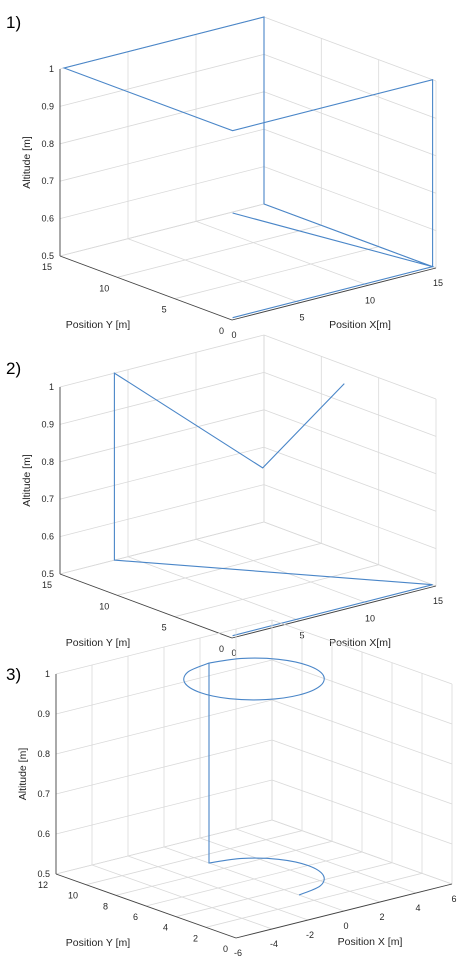  What do you see at coordinates (105, 906) in the screenshot?
I see `y-tick-label: 8` at bounding box center [105, 906].